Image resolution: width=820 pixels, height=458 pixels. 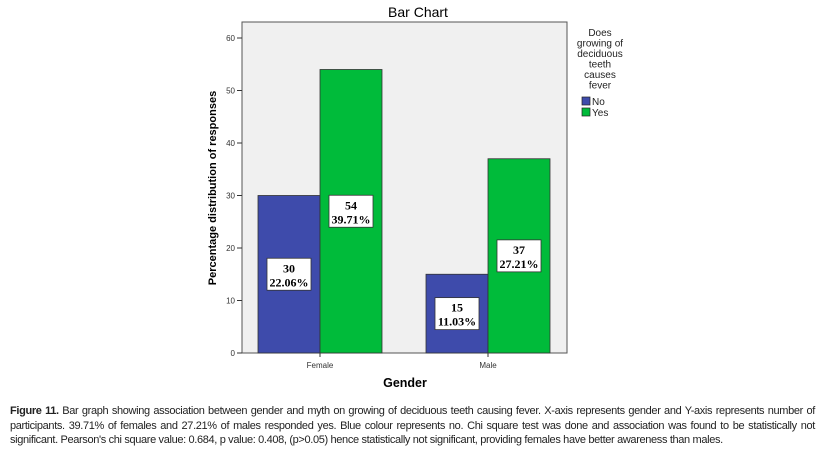 I want to click on data-label-percent: 11.03%, so click(x=457, y=322).